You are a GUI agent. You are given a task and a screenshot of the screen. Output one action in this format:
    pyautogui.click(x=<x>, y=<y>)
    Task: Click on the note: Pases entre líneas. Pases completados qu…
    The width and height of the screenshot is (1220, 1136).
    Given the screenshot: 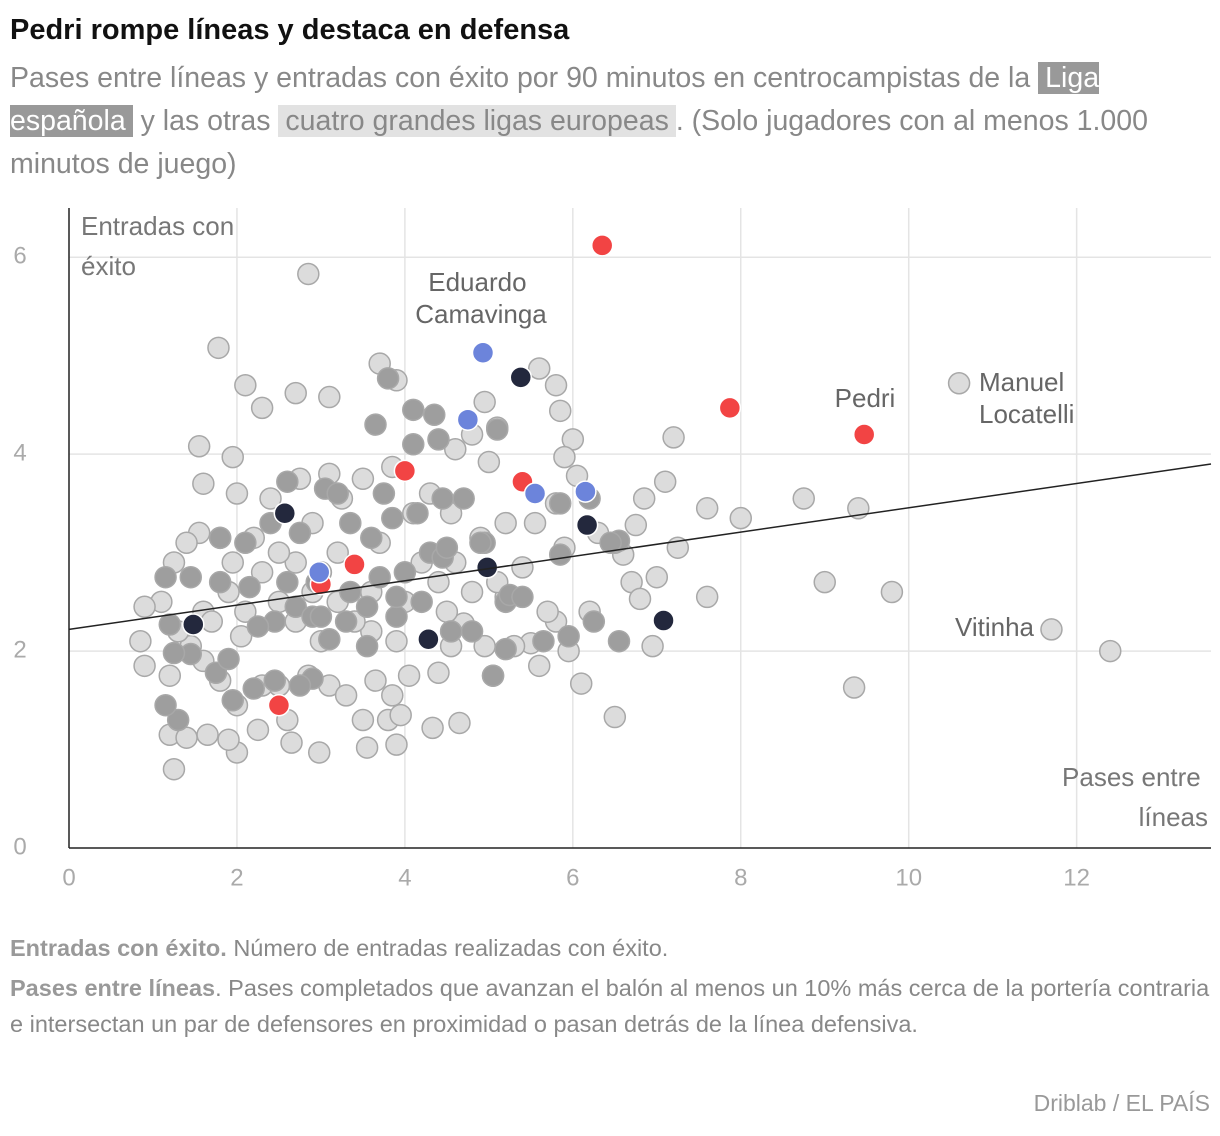 What is the action you would take?
    pyautogui.click(x=610, y=1006)
    